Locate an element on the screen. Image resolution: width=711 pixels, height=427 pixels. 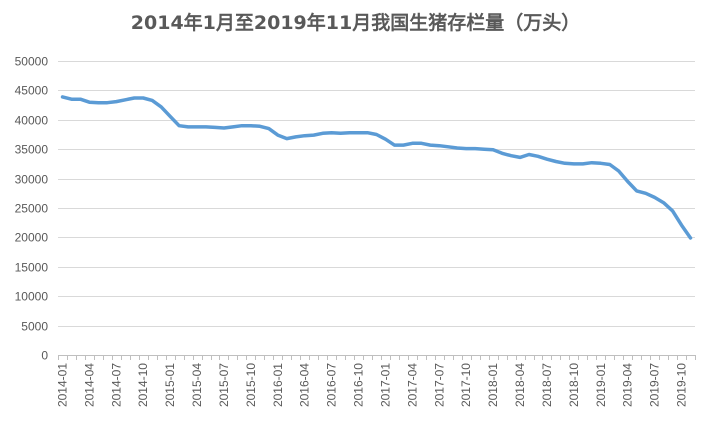
y-tick-label: 50000 is located at coordinates (32, 62).